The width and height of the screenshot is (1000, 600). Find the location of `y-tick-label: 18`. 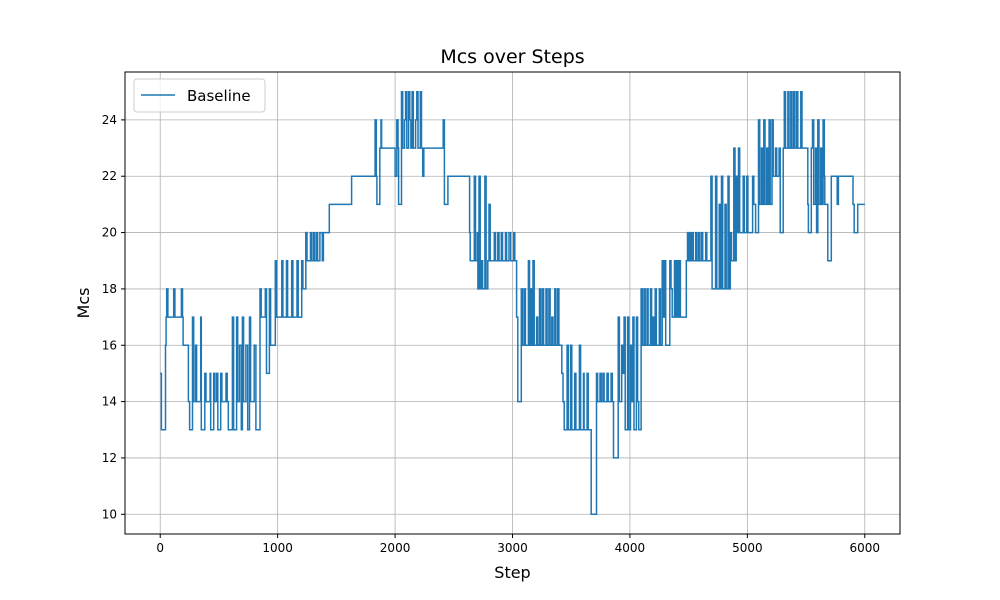

y-tick-label: 18 is located at coordinates (109, 289).